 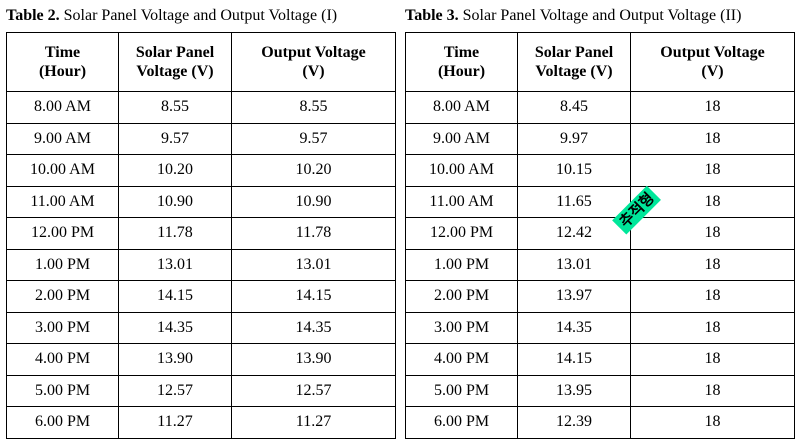 I want to click on table-row: 3.00 PM 14.35 14.35, so click(x=201, y=327).